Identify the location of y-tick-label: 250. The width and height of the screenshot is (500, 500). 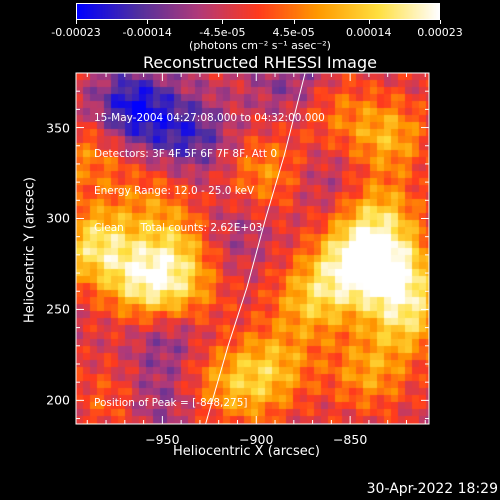
(58, 309).